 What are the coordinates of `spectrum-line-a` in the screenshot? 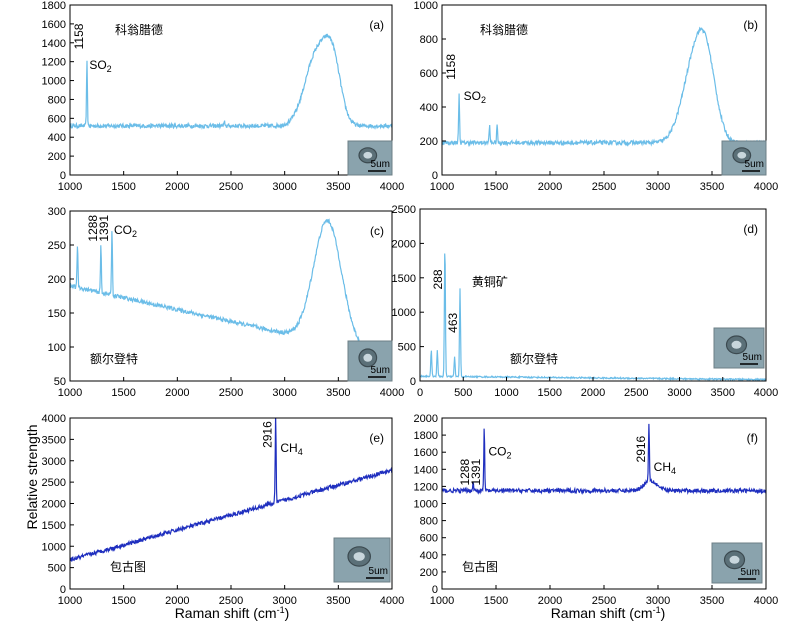 It's located at (231, 81).